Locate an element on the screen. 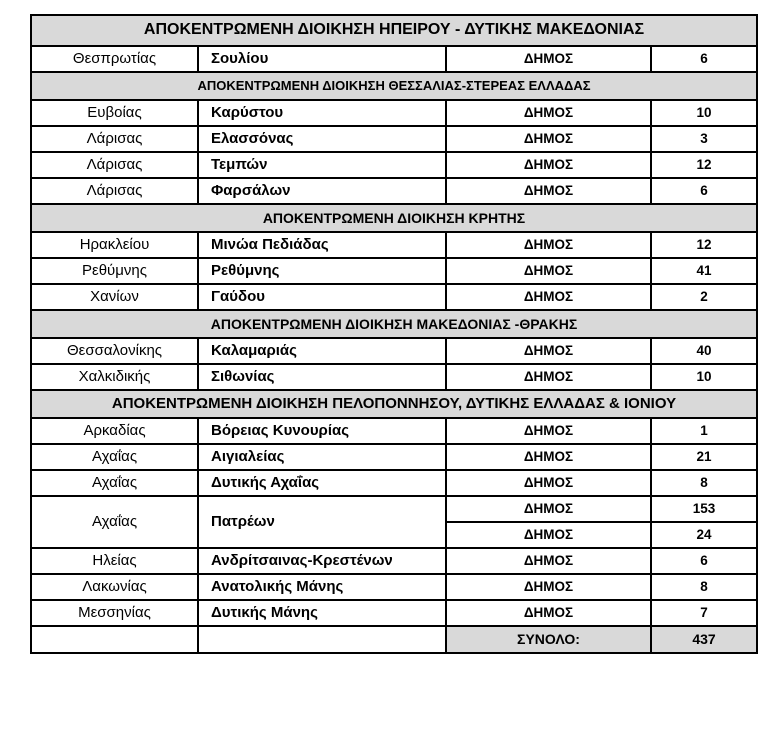 This screenshot has width=776, height=740. municipality-cell: Ελασσόνας is located at coordinates (322, 139).